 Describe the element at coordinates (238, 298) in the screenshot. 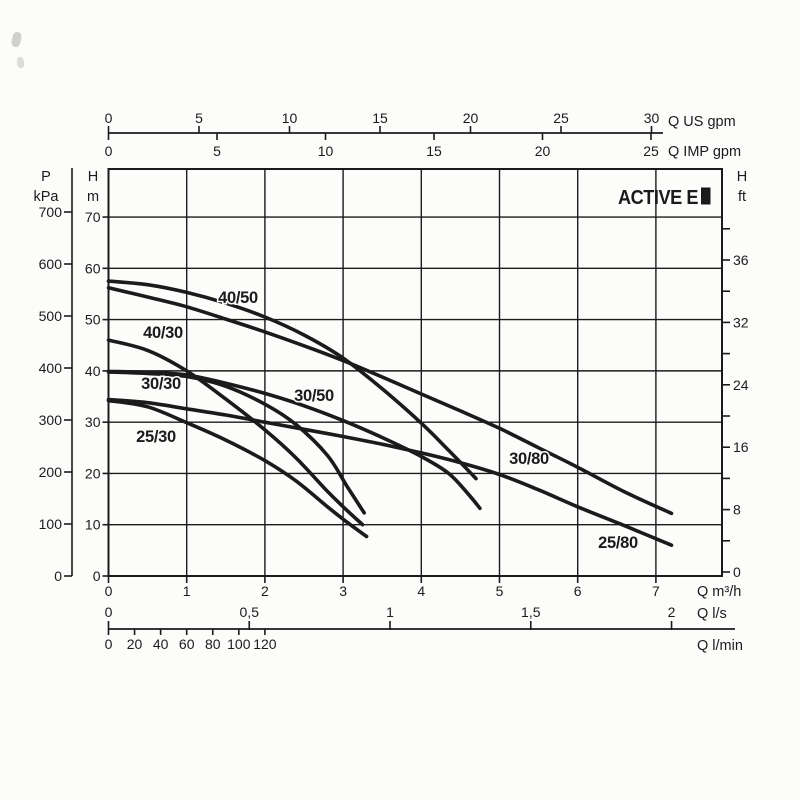

I see `curve-label-40-50: 40/50` at that location.